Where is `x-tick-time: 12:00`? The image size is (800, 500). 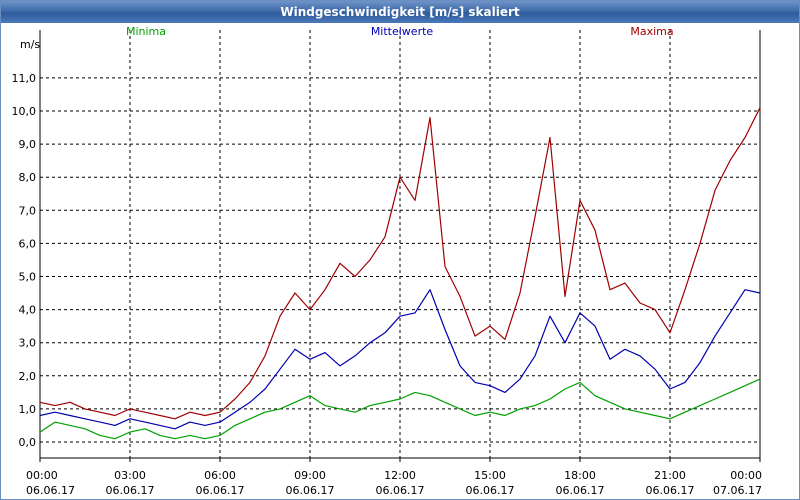 x-tick-time: 12:00 is located at coordinates (400, 475).